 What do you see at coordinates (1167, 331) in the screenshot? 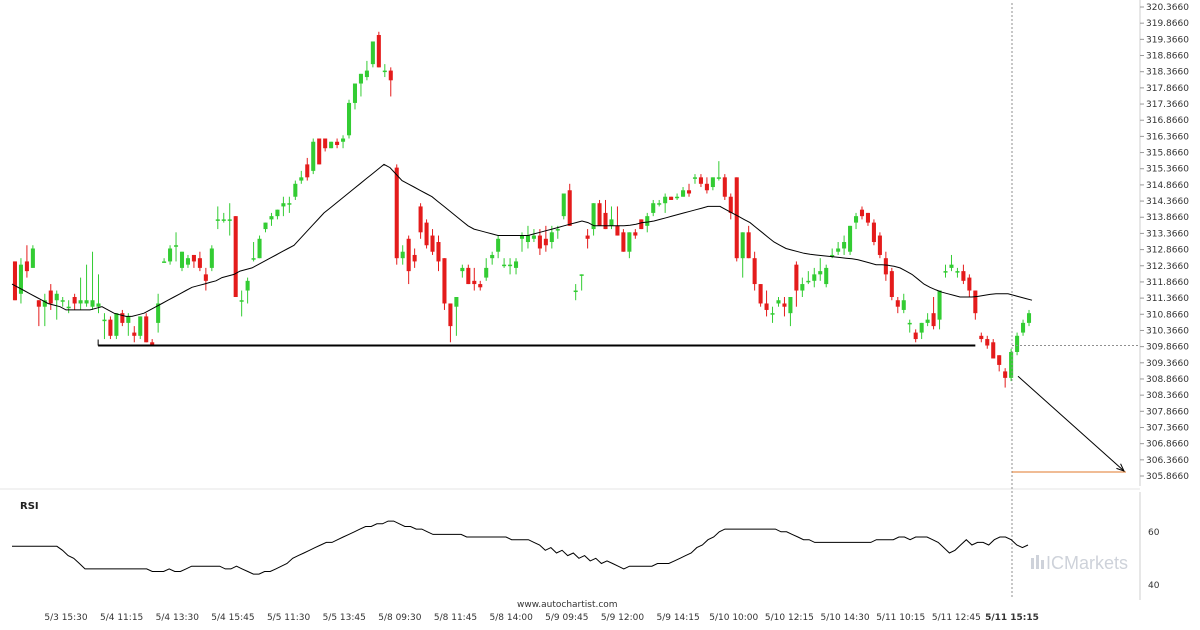
I see `price-tick-label: 310.3660` at bounding box center [1167, 331].